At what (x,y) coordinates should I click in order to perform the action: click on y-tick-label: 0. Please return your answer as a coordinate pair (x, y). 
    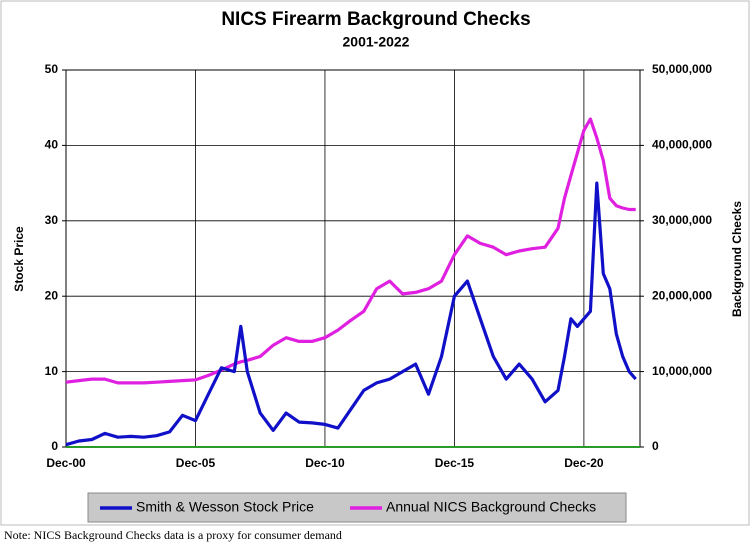
    Looking at the image, I should click on (54, 446).